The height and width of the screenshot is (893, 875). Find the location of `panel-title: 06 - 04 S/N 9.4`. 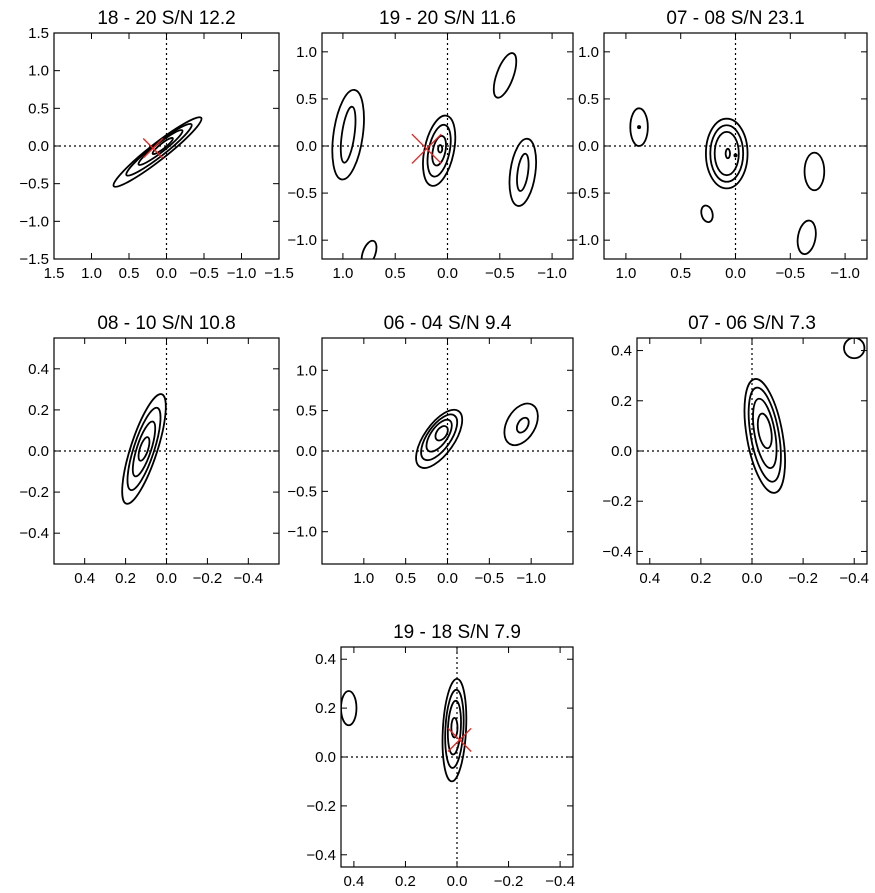

panel-title: 06 - 04 S/N 9.4 is located at coordinates (448, 323).